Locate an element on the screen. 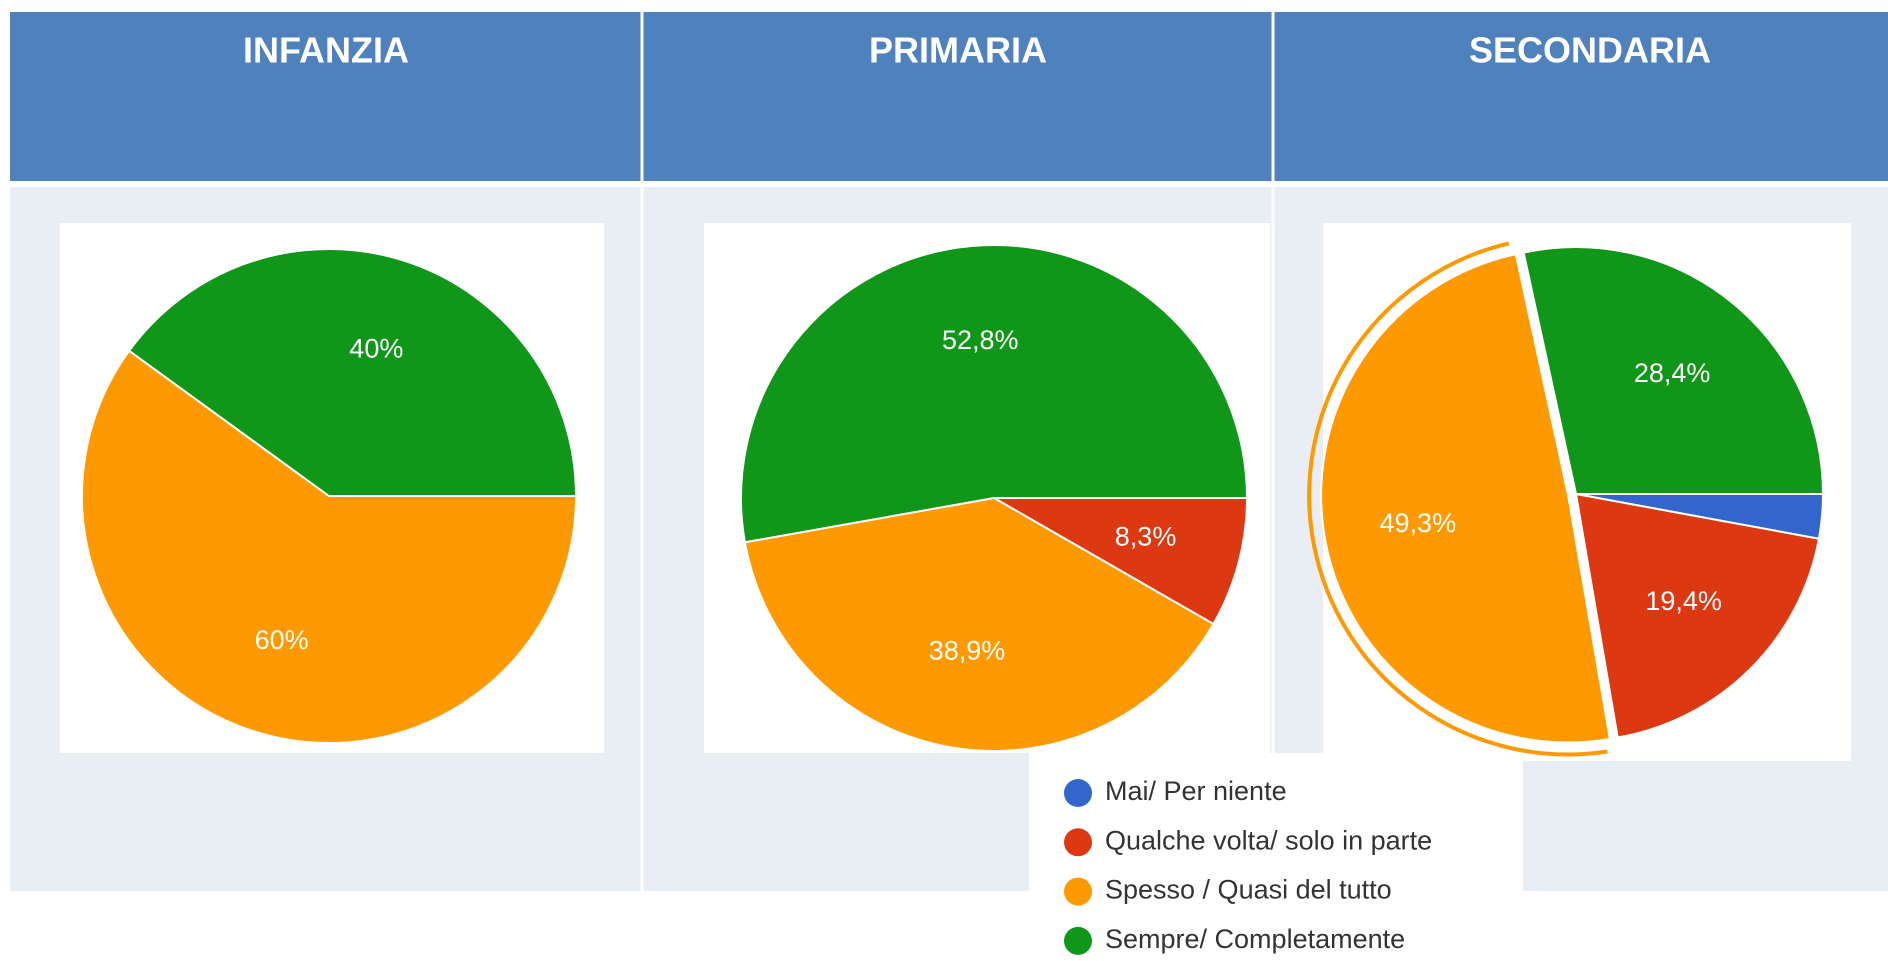 The width and height of the screenshot is (1888, 961). legend-label: Mai/ Per niente is located at coordinates (1196, 791).